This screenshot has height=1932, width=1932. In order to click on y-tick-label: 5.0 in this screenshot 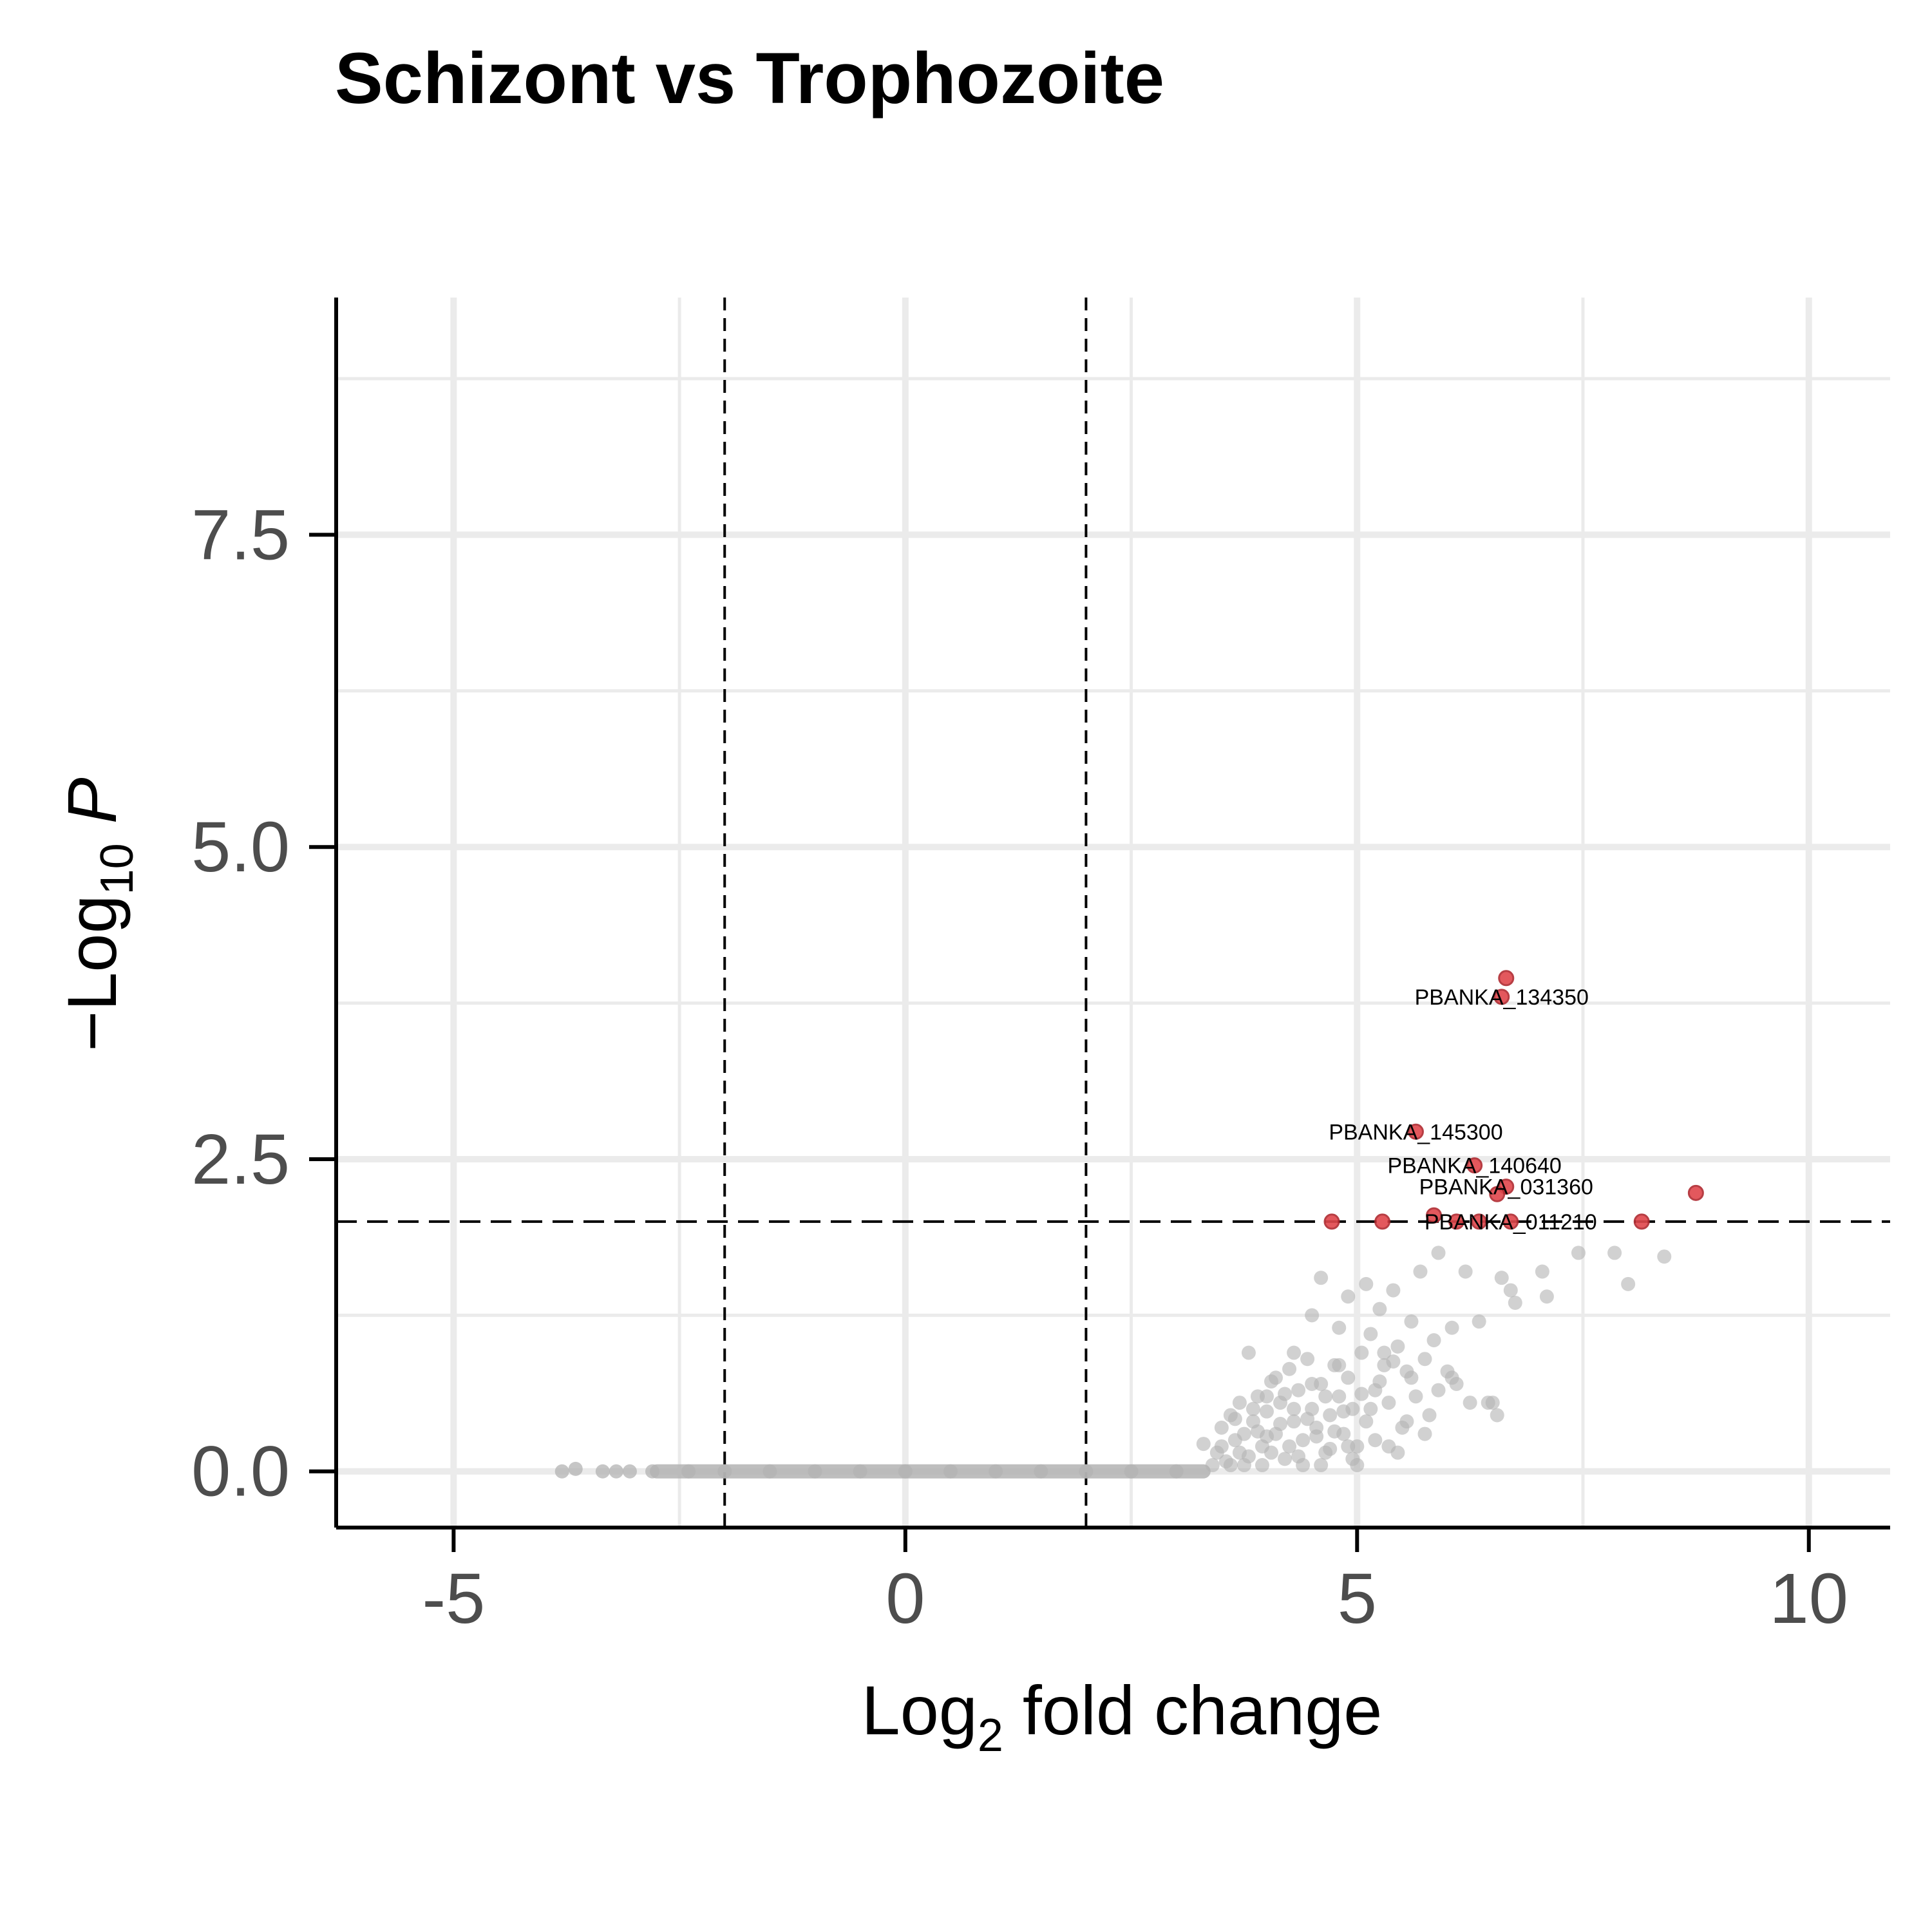, I will do `click(240, 847)`.